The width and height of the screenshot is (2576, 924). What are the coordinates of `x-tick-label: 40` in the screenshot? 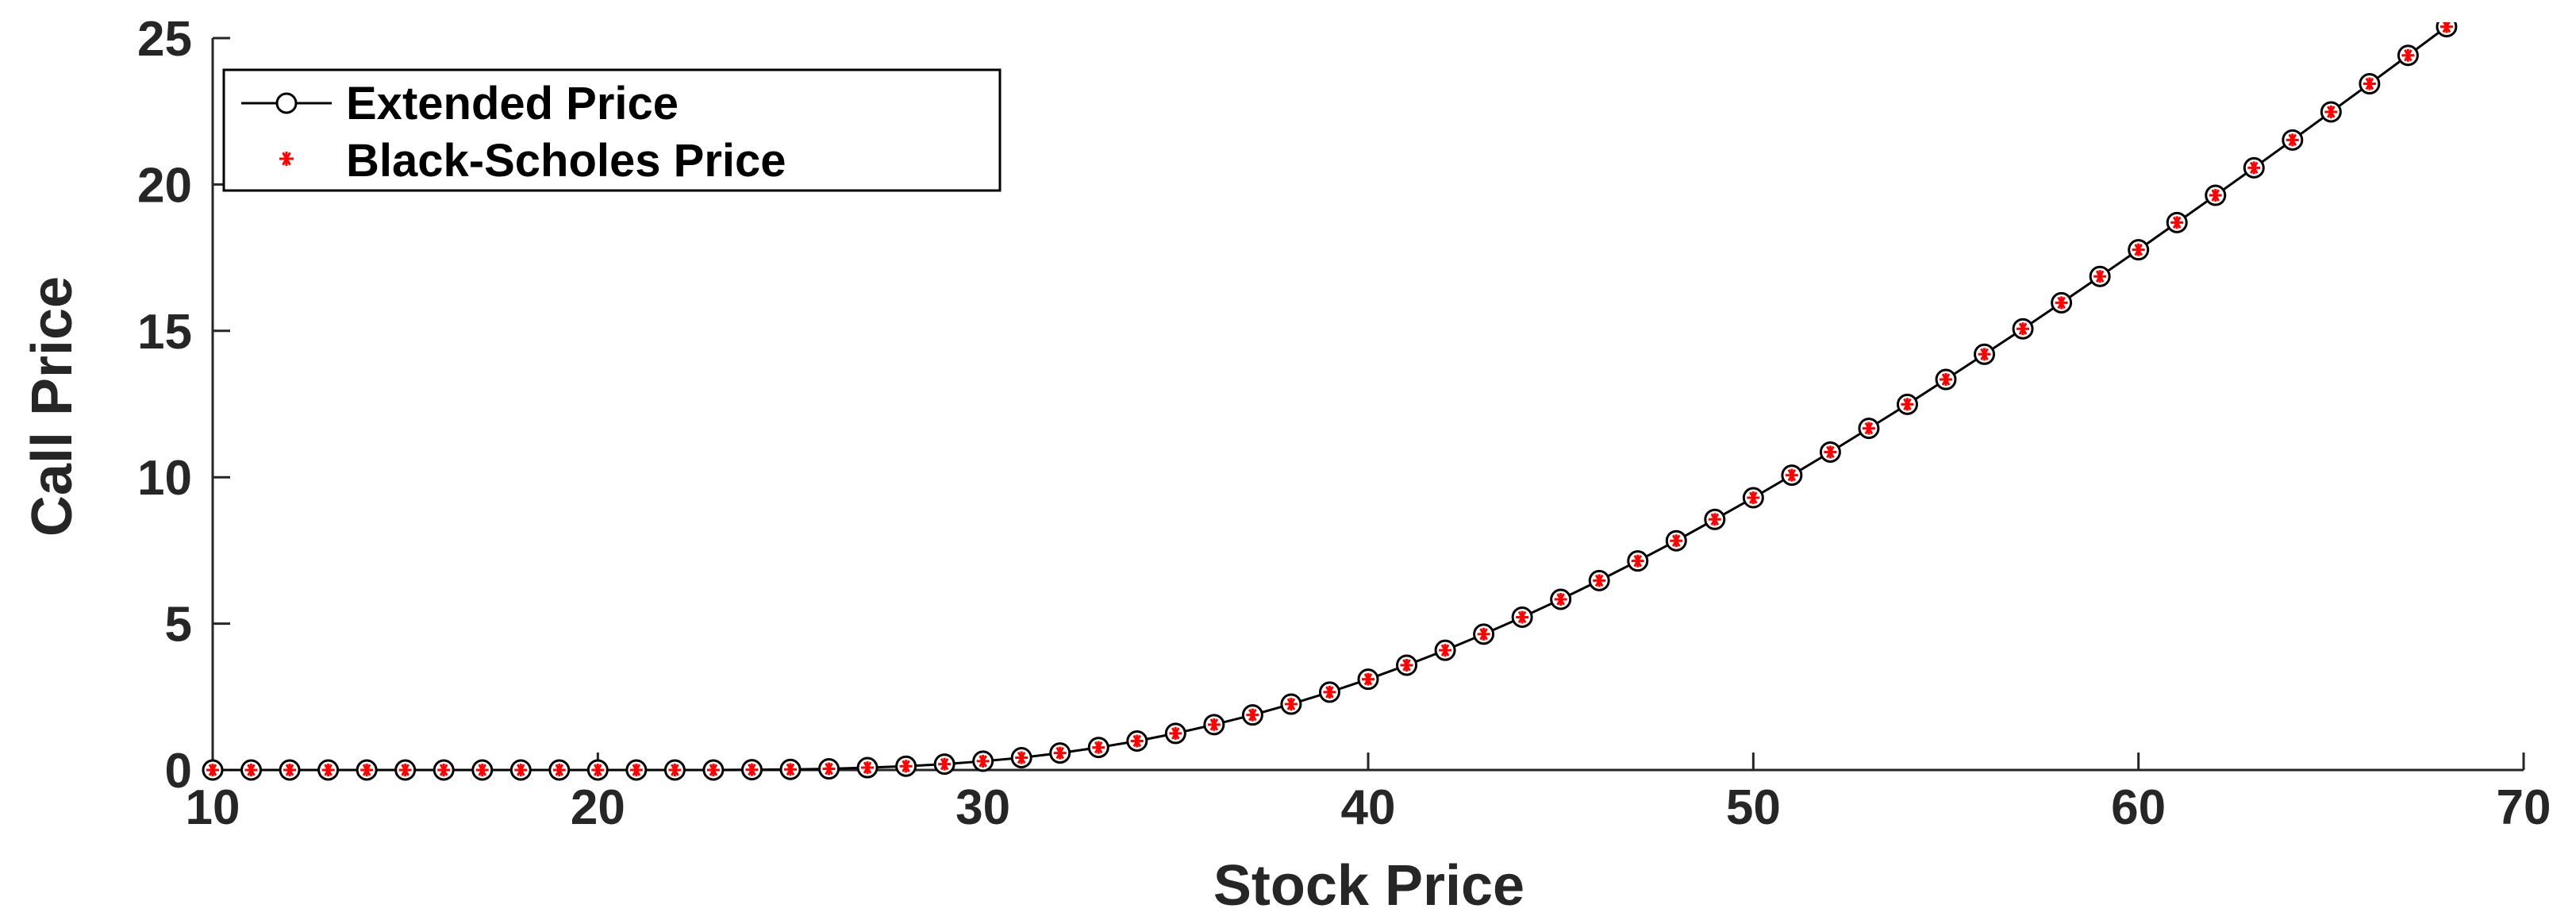 It's located at (1368, 807).